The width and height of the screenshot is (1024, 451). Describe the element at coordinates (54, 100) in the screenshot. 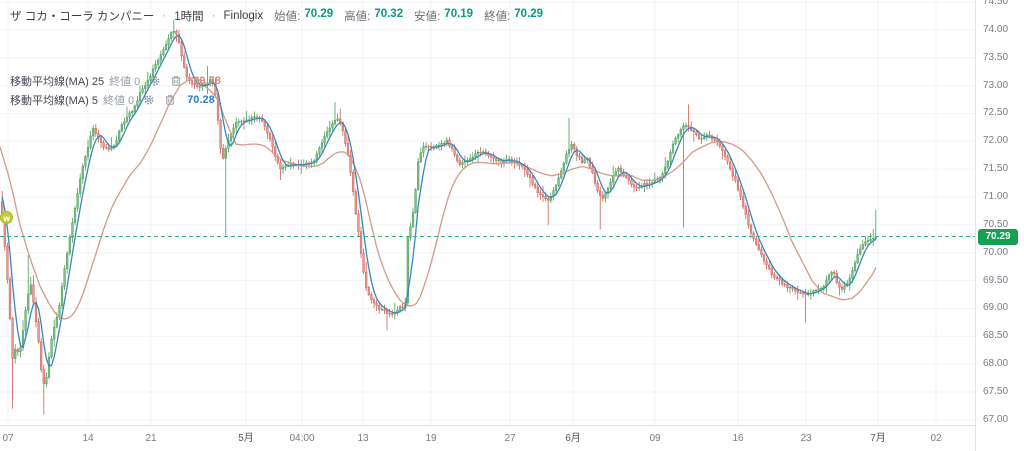

I see `indicator-name: 移動平均線(MA) 5` at that location.